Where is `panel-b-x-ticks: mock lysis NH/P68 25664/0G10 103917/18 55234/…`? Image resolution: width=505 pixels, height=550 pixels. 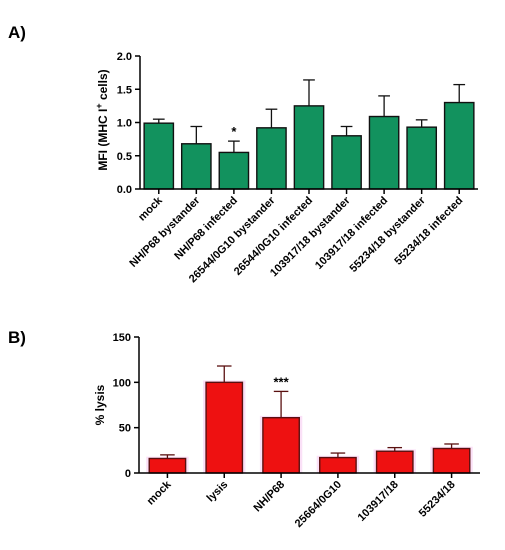 panel-b-x-ticks: mock lysis NH/P68 25664/0G10 103917/18 55234/… is located at coordinates (301, 501).